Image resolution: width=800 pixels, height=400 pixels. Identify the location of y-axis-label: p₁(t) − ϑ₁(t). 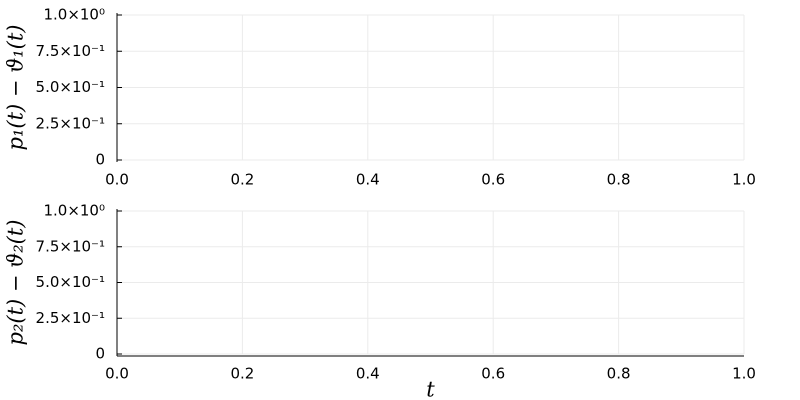
(16, 88).